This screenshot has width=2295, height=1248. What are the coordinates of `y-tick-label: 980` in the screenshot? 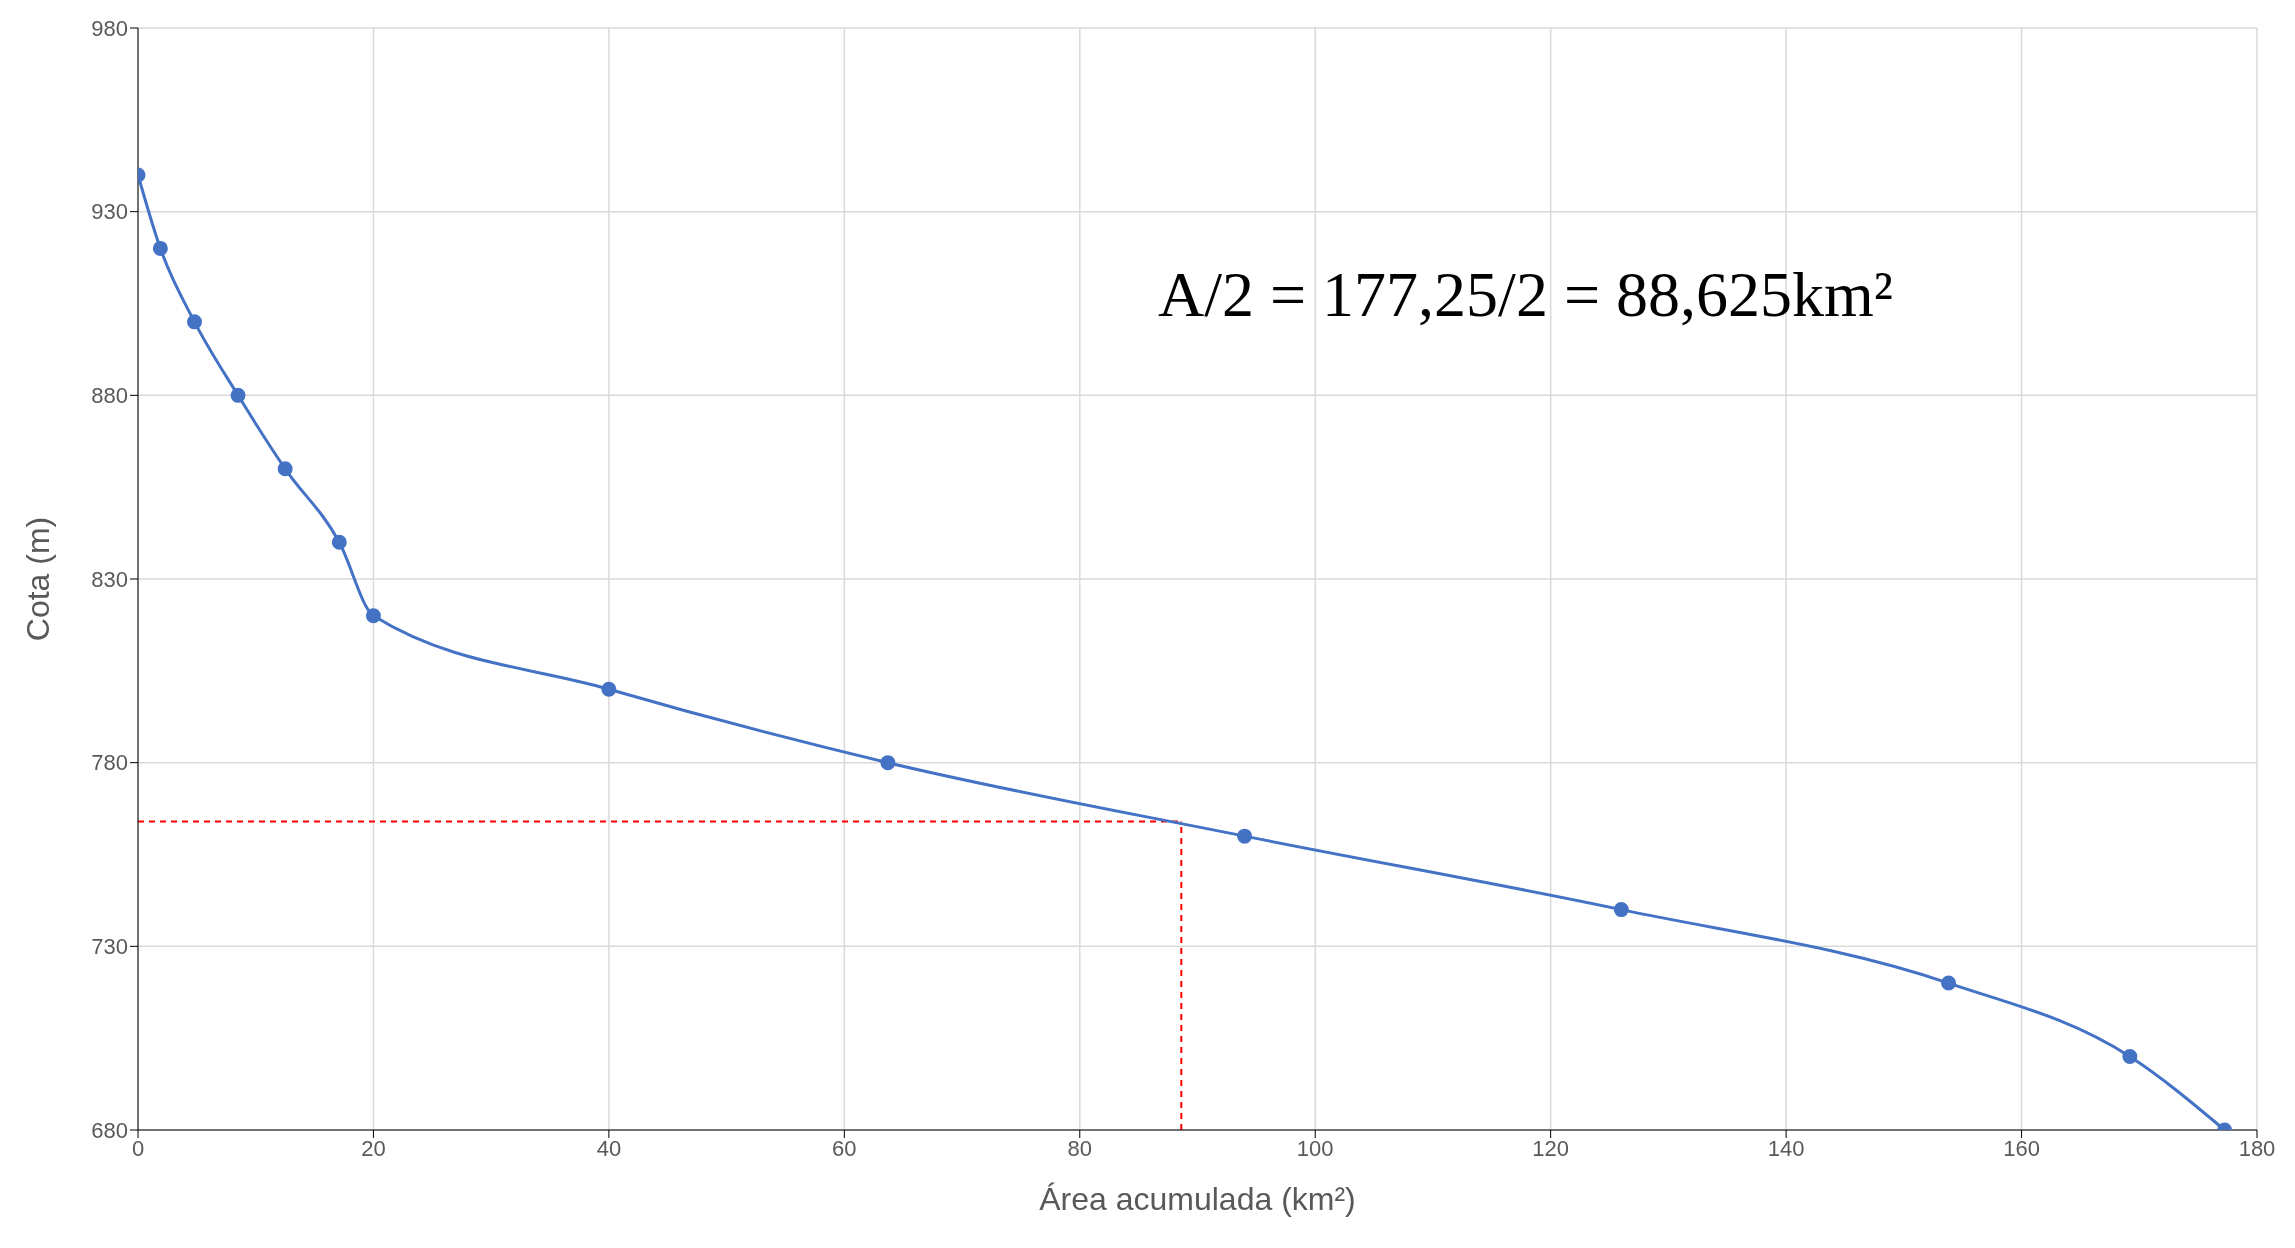 It's located at (109, 28).